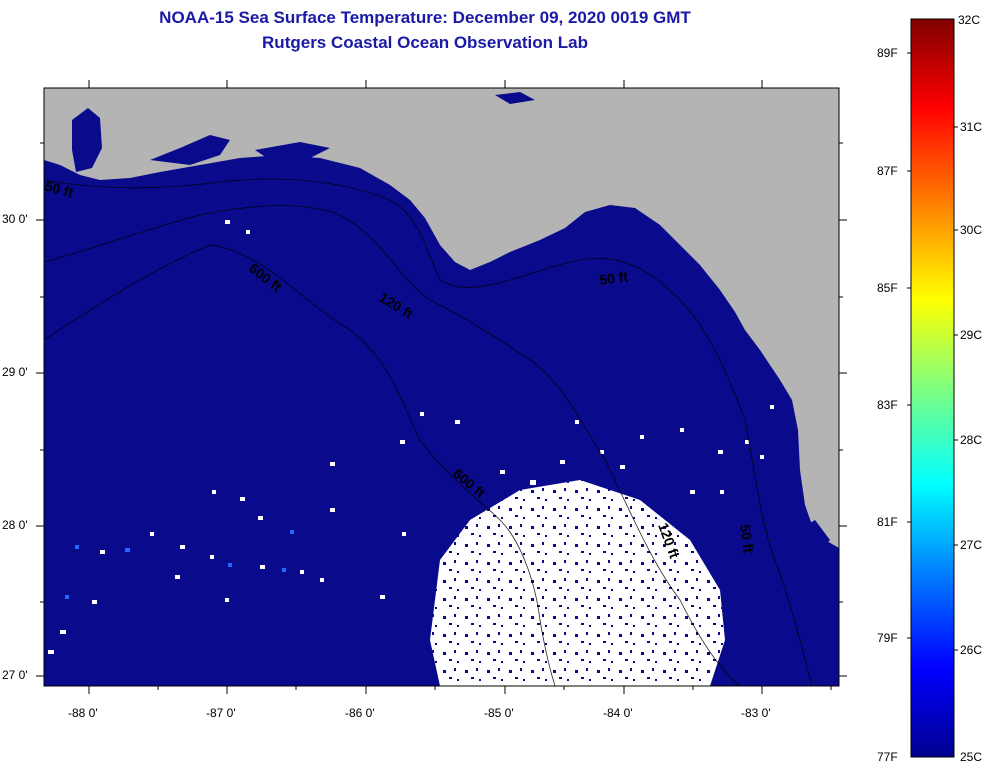  I want to click on colorbar-ticks, so click(932, 351).